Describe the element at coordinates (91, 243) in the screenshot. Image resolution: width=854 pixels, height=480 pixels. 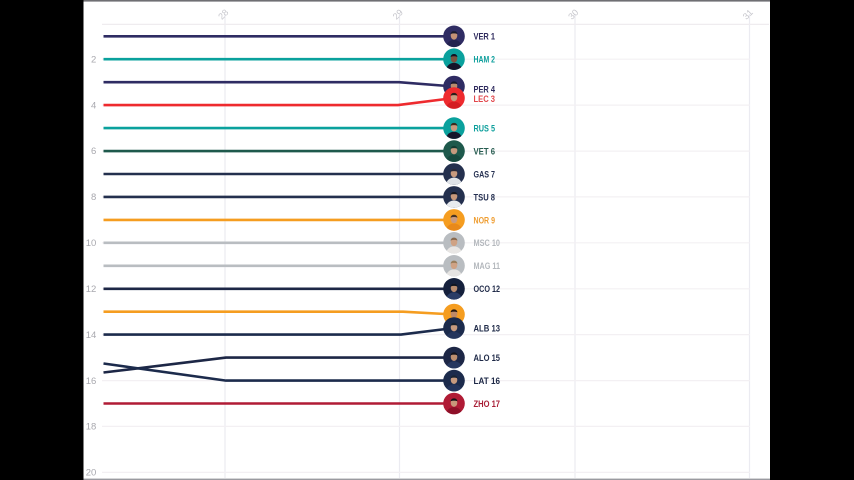
I see `svg-text: 10` at that location.